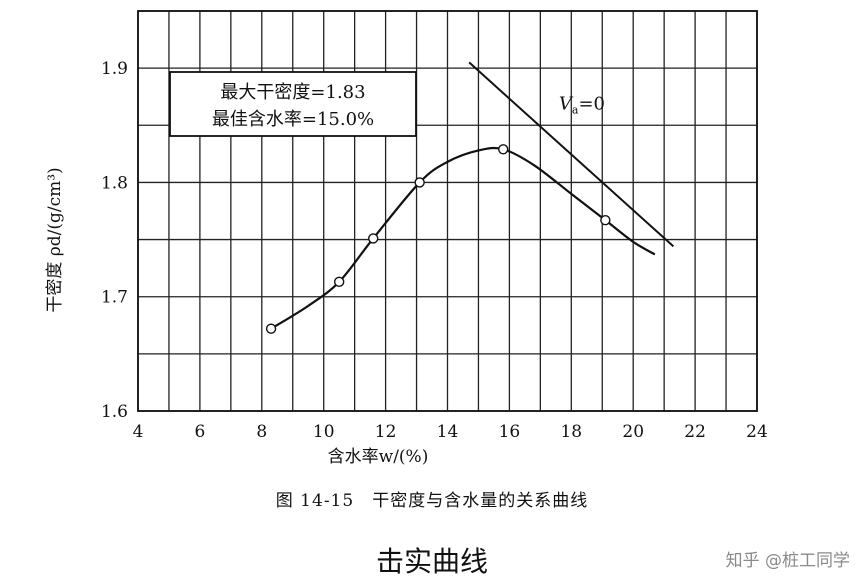 Image resolution: width=864 pixels, height=586 pixels. What do you see at coordinates (199, 432) in the screenshot?
I see `x-tick-label: 6` at bounding box center [199, 432].